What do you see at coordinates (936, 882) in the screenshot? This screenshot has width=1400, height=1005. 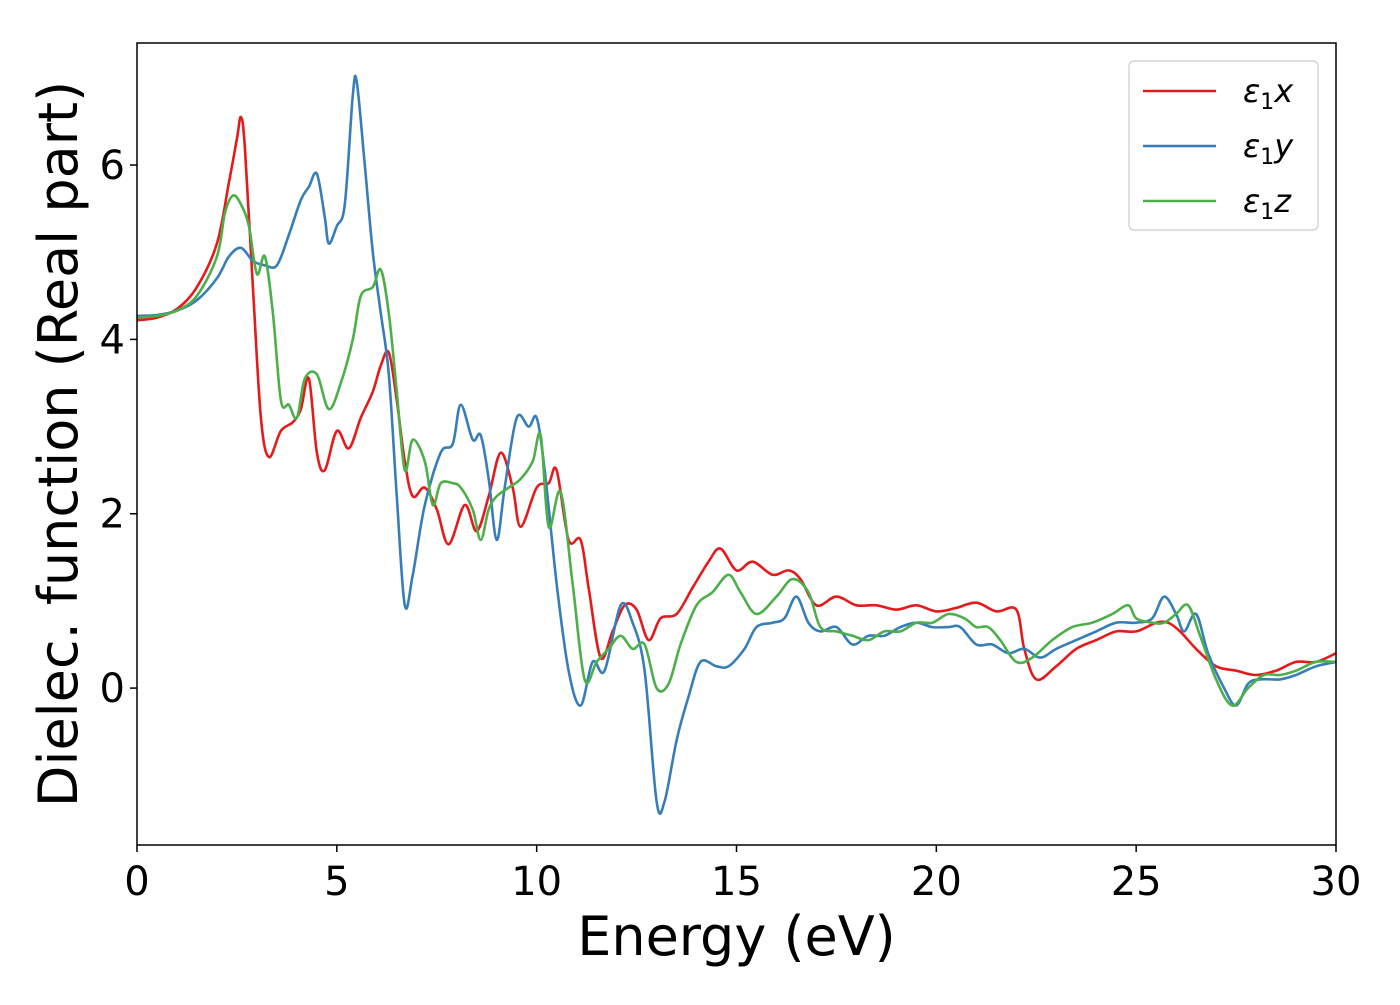 I see `x-tick-label: 20` at bounding box center [936, 882].